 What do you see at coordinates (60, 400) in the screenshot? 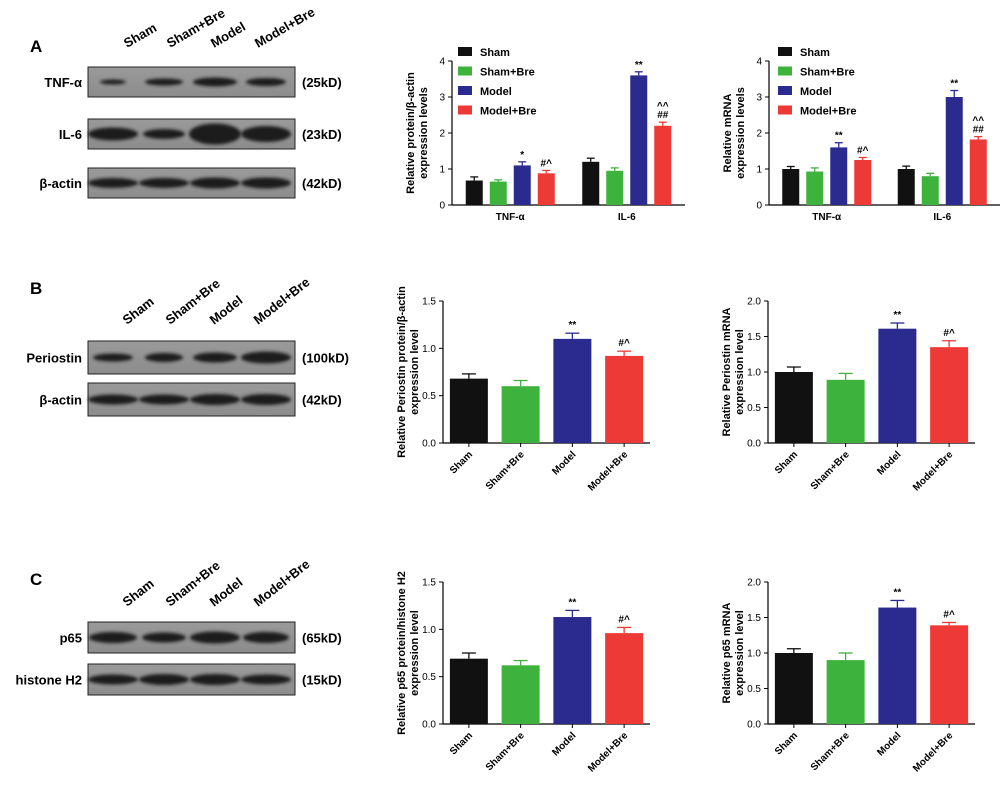
I see `blot-row-label: β-actin` at bounding box center [60, 400].